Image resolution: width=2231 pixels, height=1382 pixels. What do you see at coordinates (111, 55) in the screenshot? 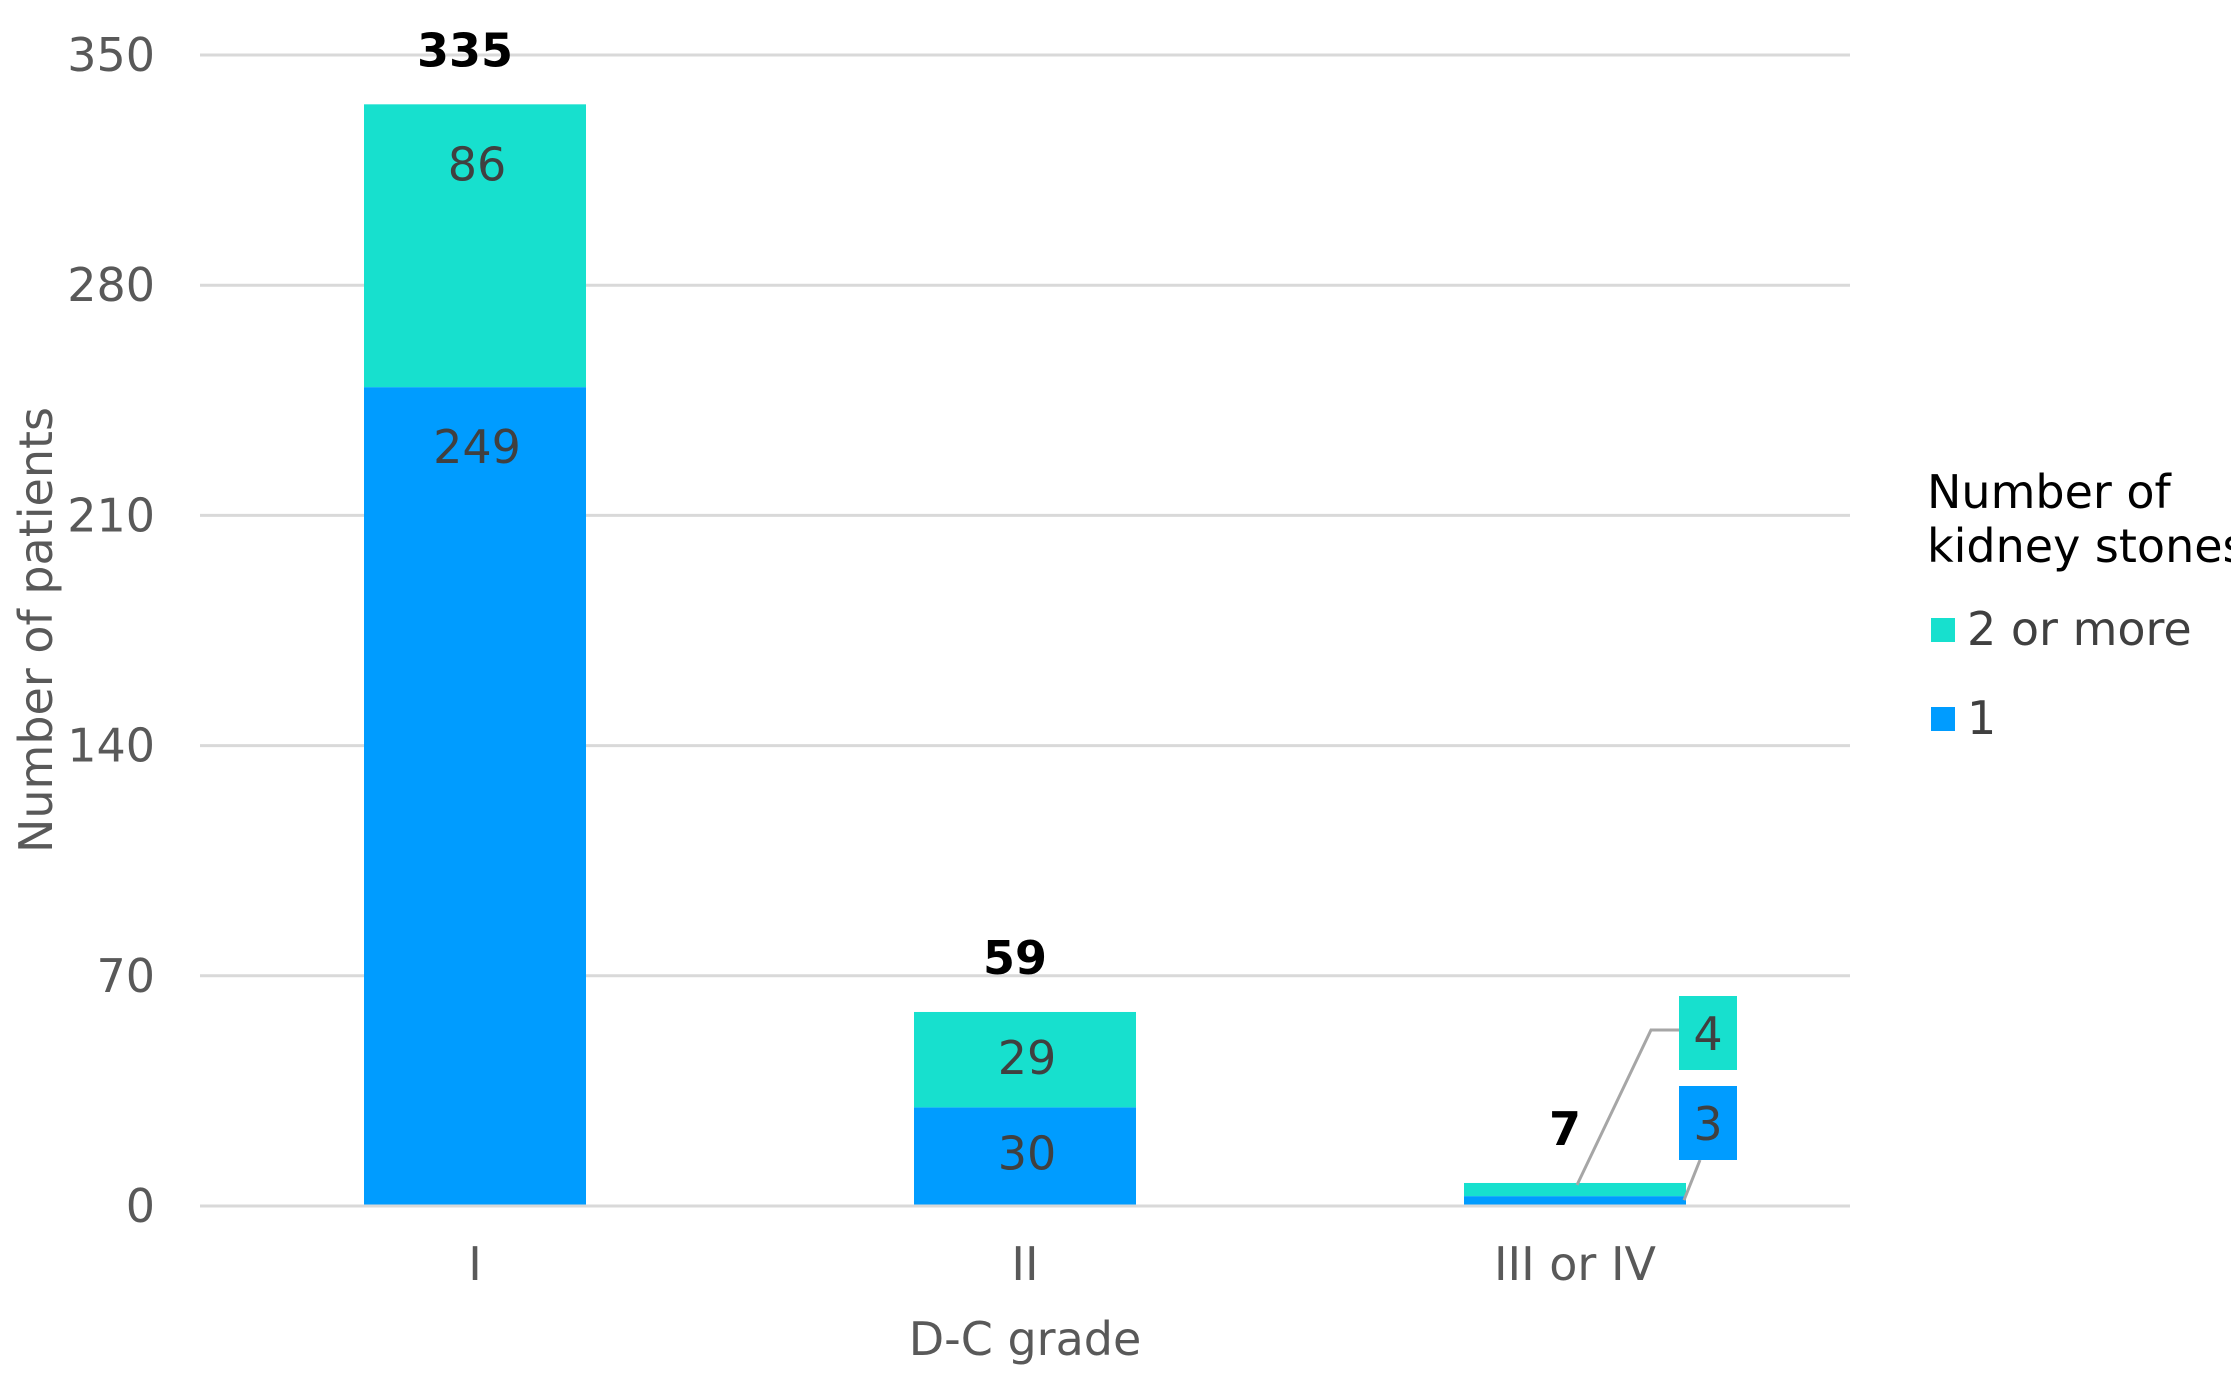
I see `y-tick-label-350: 350` at bounding box center [111, 55].